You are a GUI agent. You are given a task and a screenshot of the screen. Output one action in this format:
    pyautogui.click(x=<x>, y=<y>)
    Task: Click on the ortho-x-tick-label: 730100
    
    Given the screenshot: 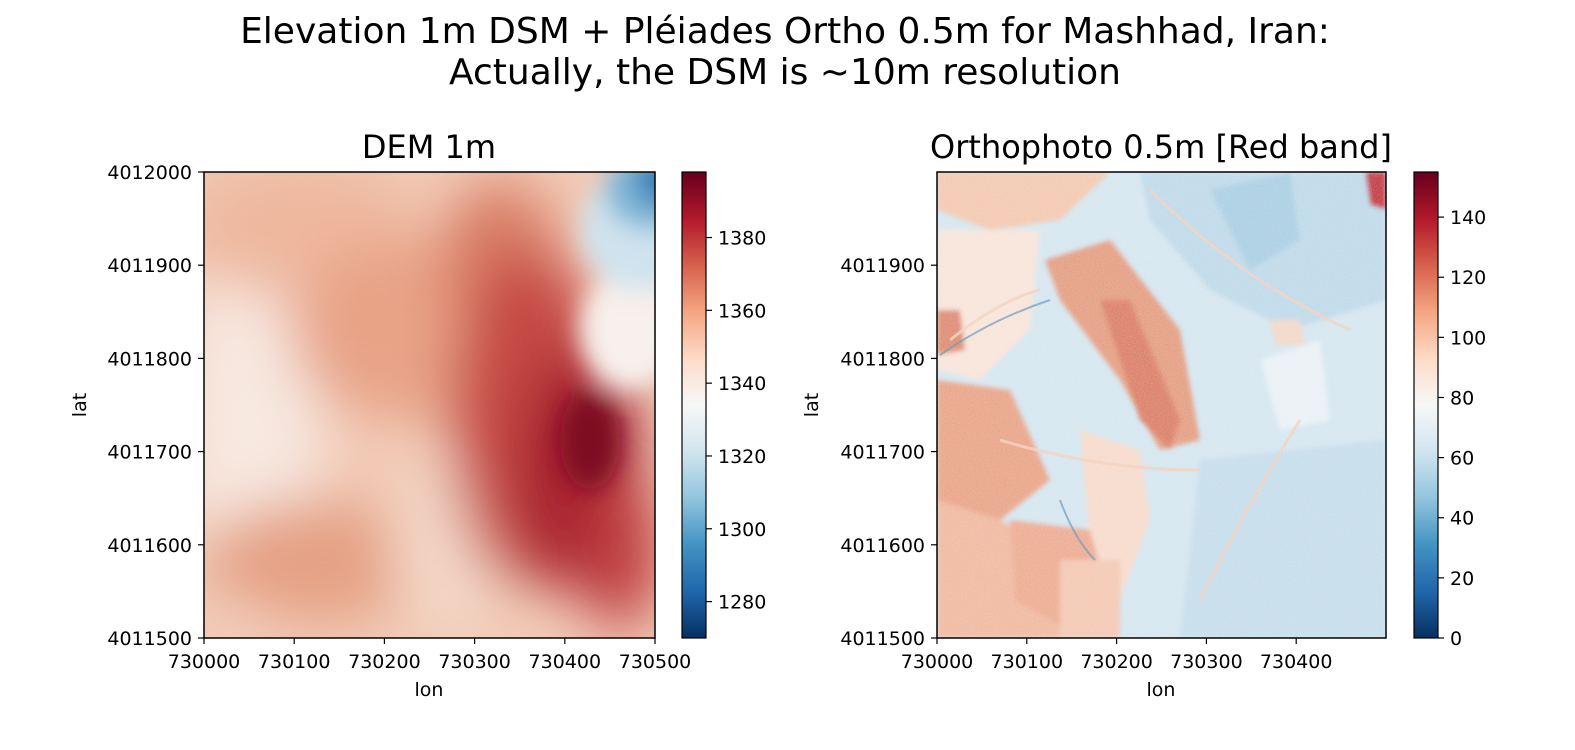 What is the action you would take?
    pyautogui.click(x=1027, y=662)
    